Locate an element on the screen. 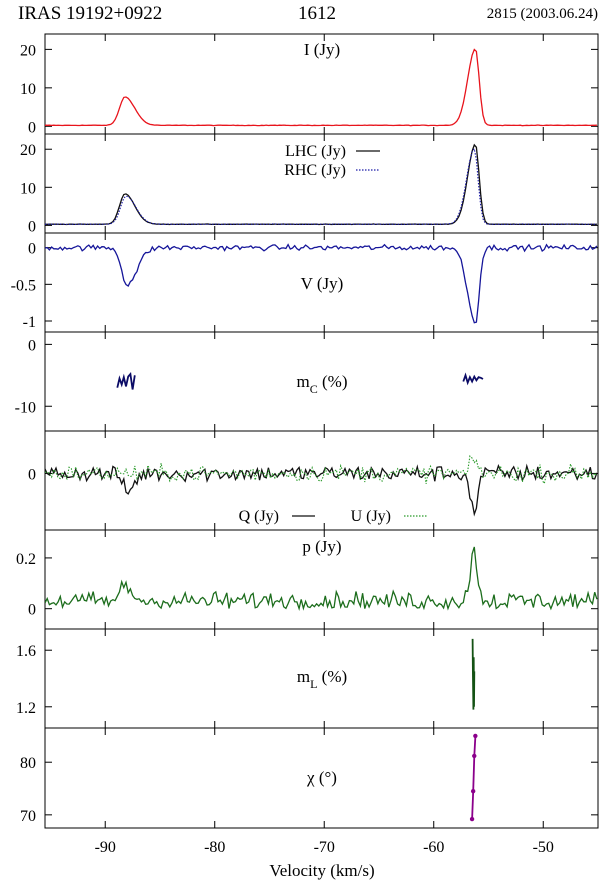  panel-label: χ (°) is located at coordinates (321, 777).